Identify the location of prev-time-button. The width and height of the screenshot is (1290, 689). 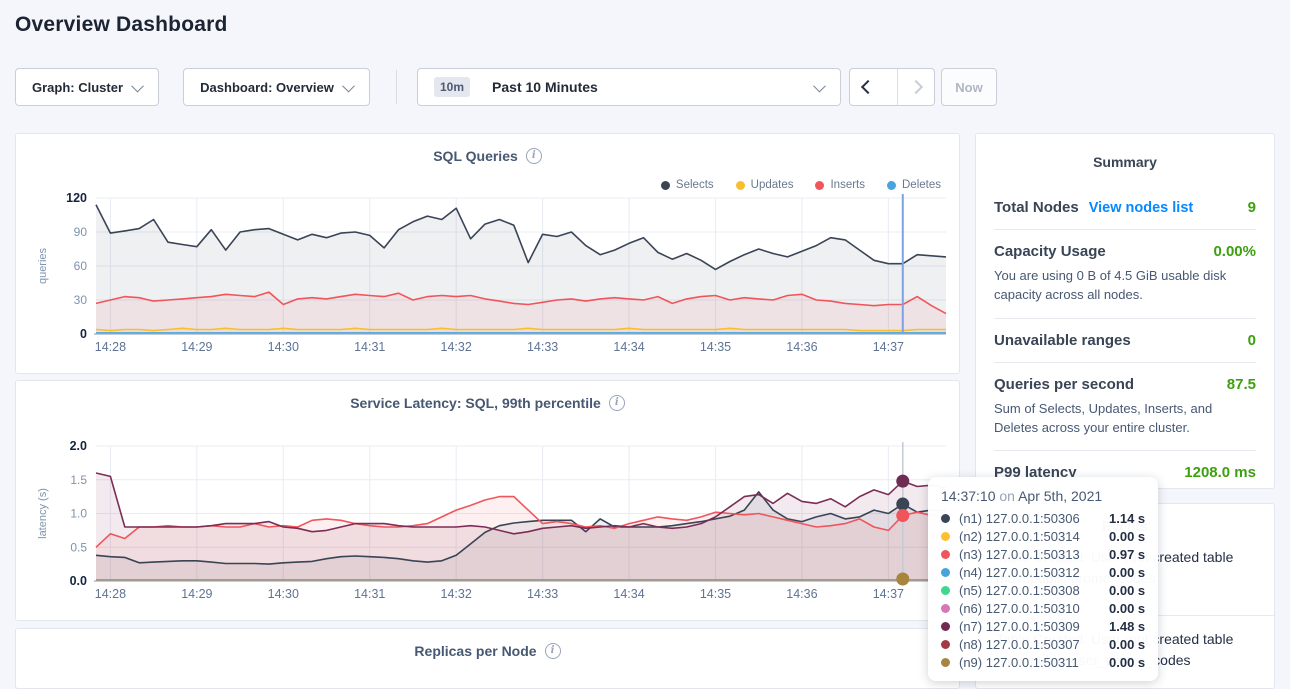
(868, 87).